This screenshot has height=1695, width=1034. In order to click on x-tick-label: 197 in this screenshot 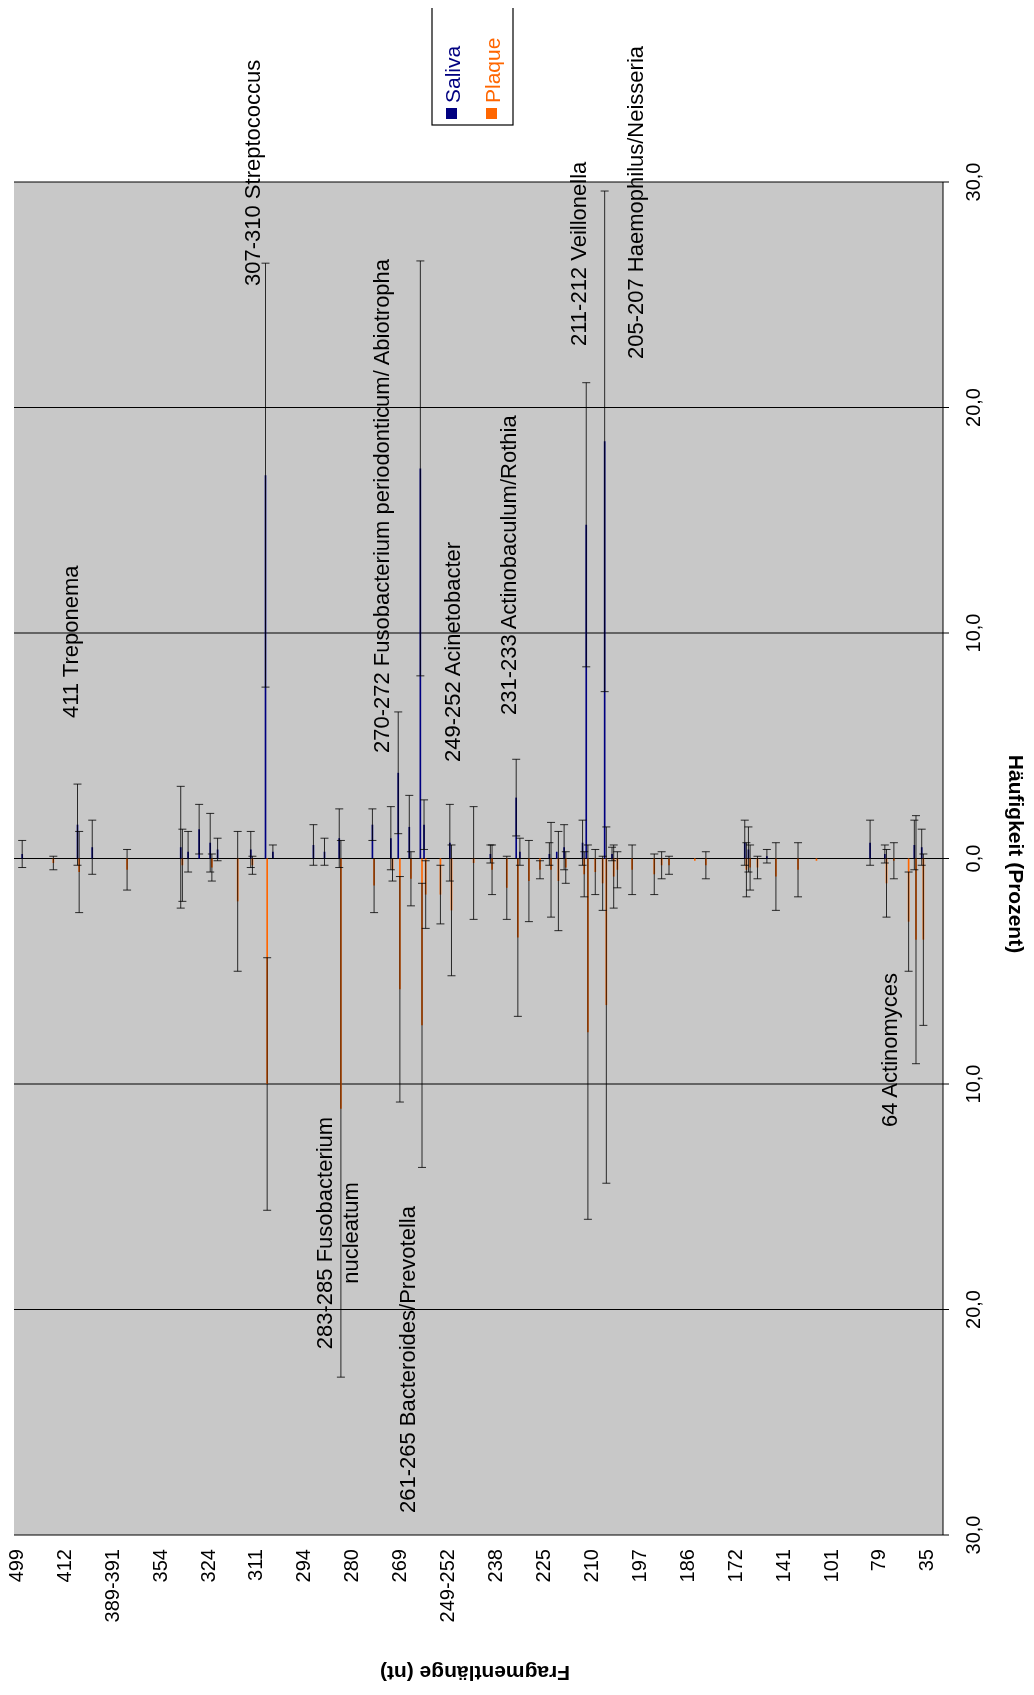, I will do `click(638, 1566)`.